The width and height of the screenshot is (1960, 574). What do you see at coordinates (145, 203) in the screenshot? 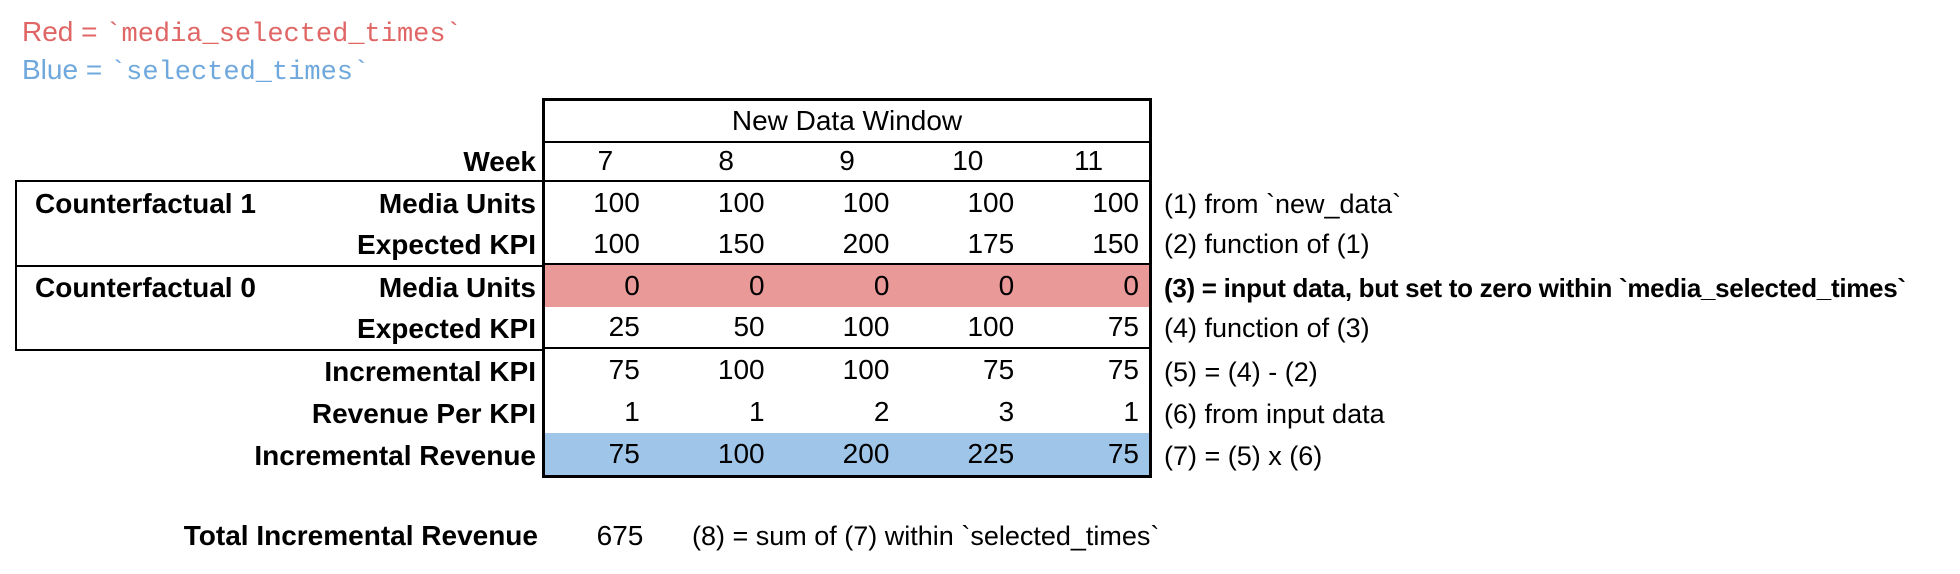
I see `group-label-counterfactual-1: Counterfactual 1` at bounding box center [145, 203].